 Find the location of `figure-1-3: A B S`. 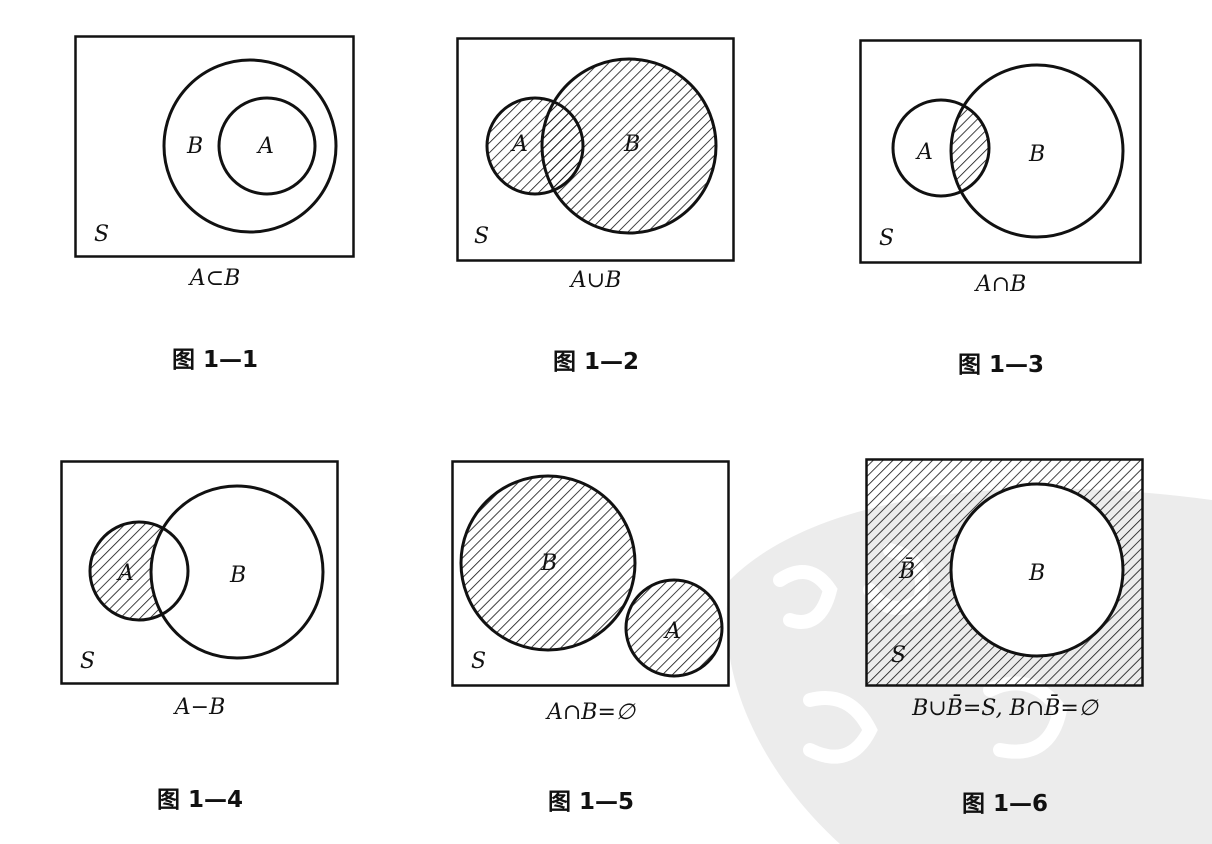

figure-1-3: A B S is located at coordinates (1001, 152).